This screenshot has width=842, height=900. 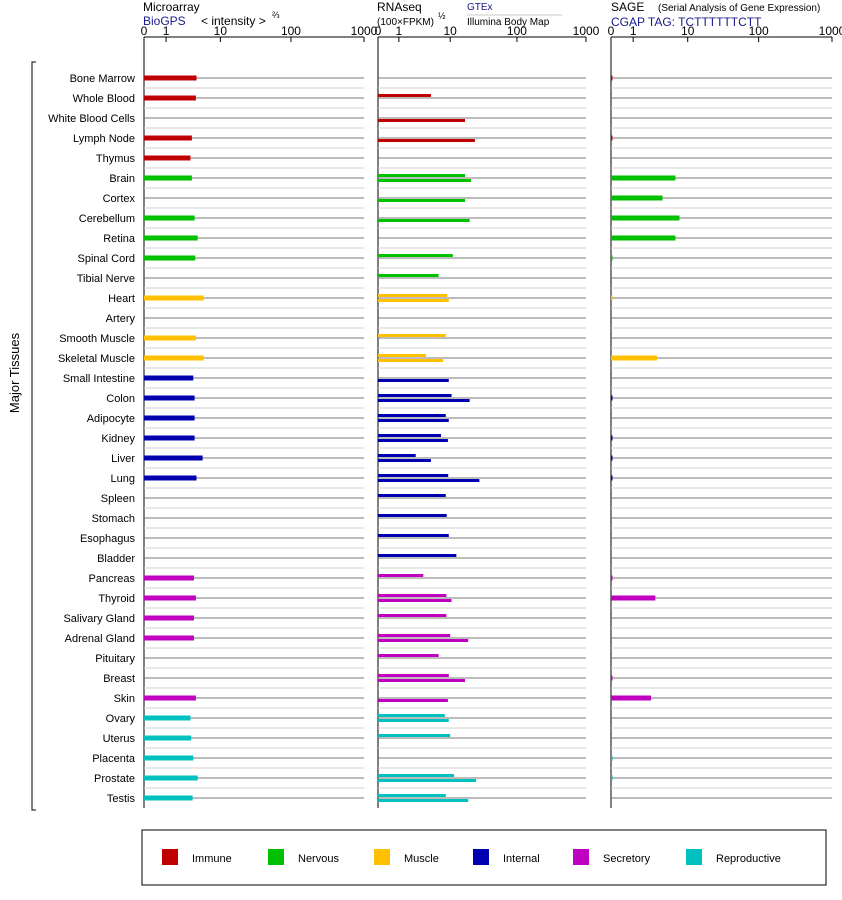 I want to click on tissue-label: Adrenal Gland, so click(x=100, y=639).